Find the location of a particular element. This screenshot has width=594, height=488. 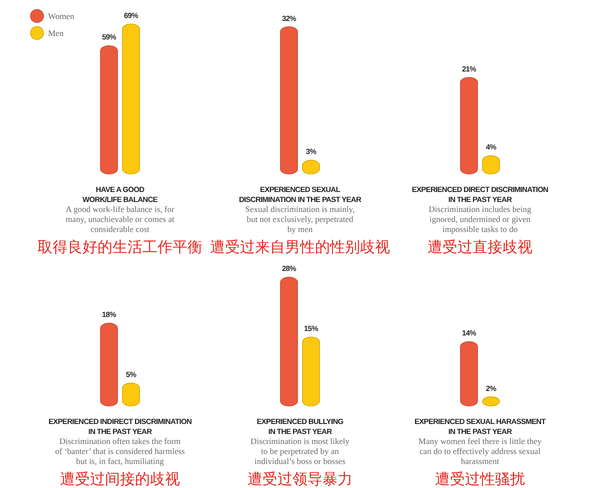

annotation: 遭受过间接的歧视 is located at coordinates (120, 479).